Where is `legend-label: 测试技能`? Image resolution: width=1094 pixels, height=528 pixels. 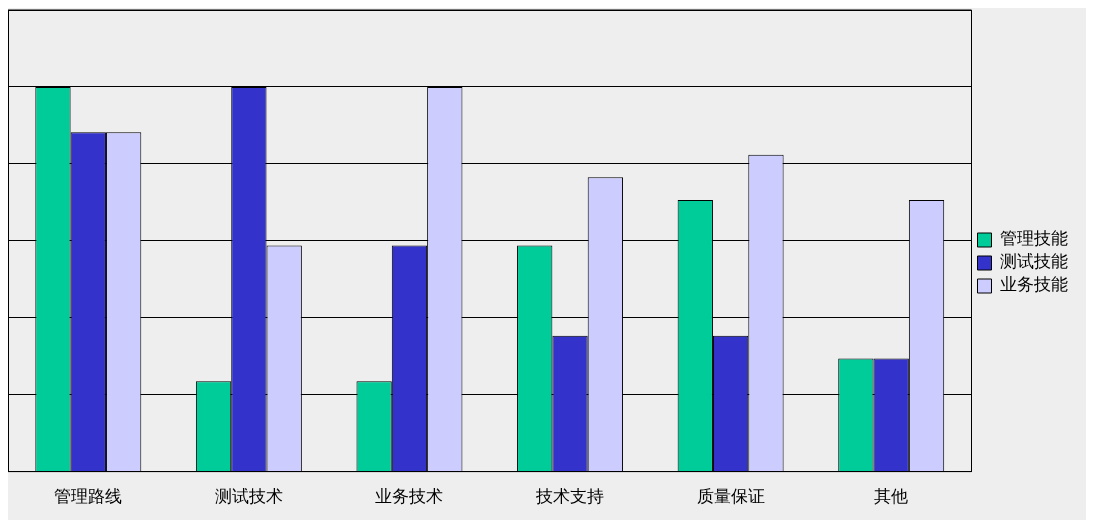
legend-label: 测试技能 is located at coordinates (1034, 261).